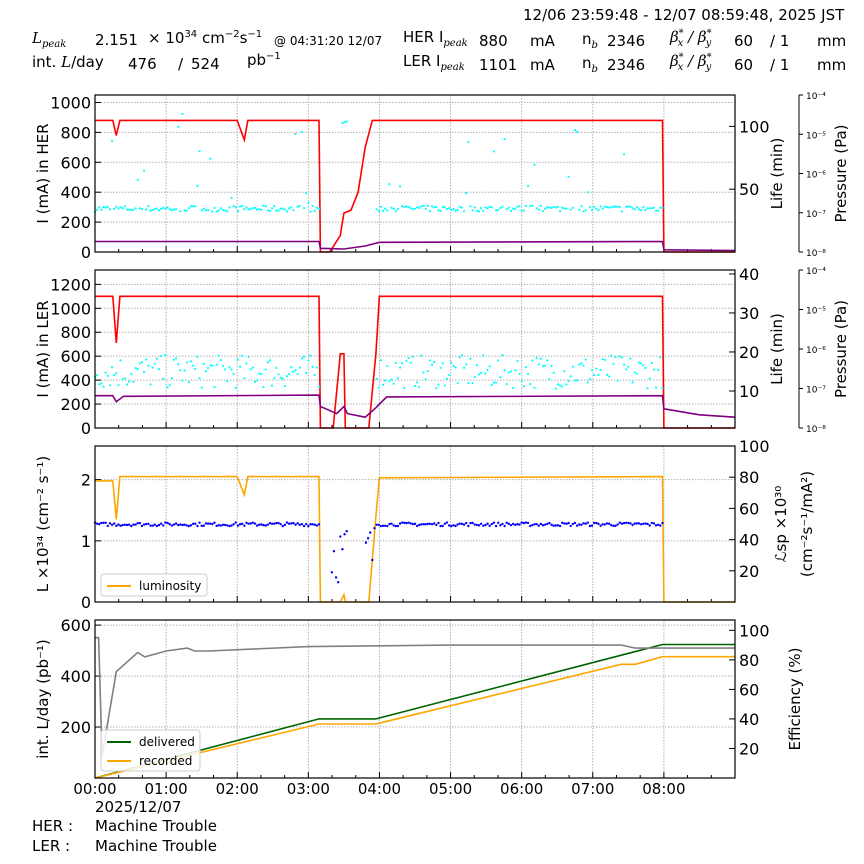  Describe the element at coordinates (626, 65) in the screenshot. I see `ler-nb-value: 2346` at that location.